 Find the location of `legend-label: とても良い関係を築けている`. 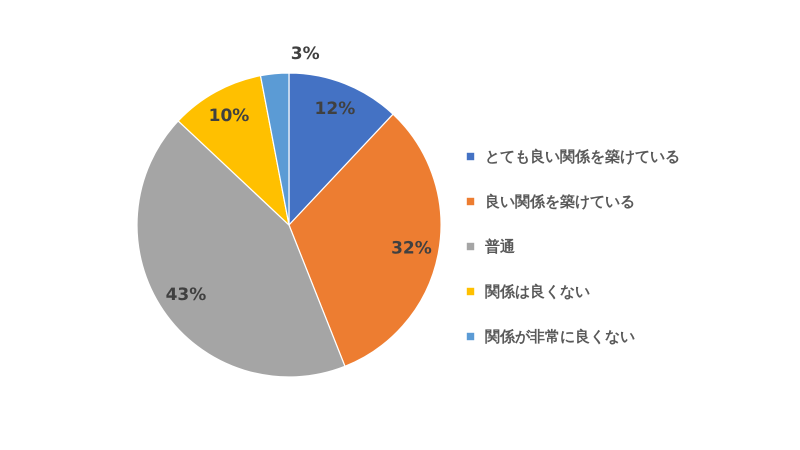

legend-label: とても良い関係を築けている is located at coordinates (582, 157).